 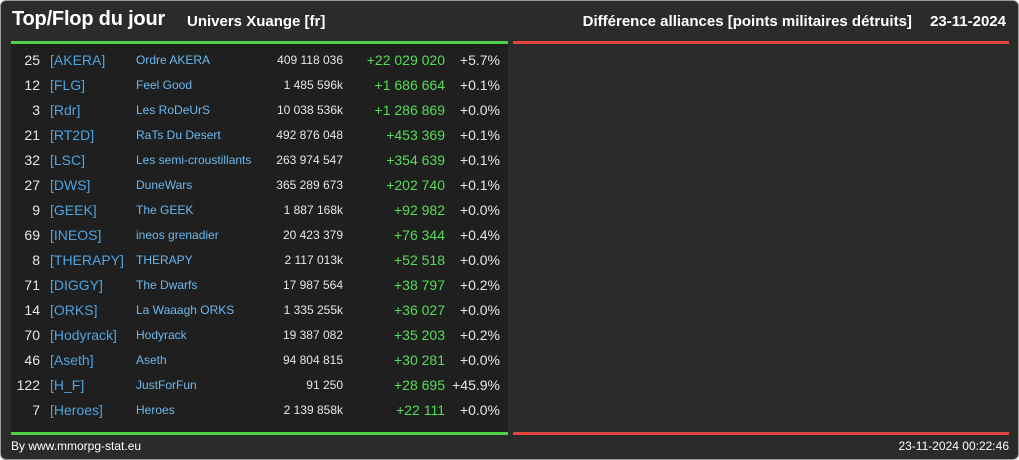 What do you see at coordinates (415, 185) in the screenshot?
I see `points-difference: +202 740` at bounding box center [415, 185].